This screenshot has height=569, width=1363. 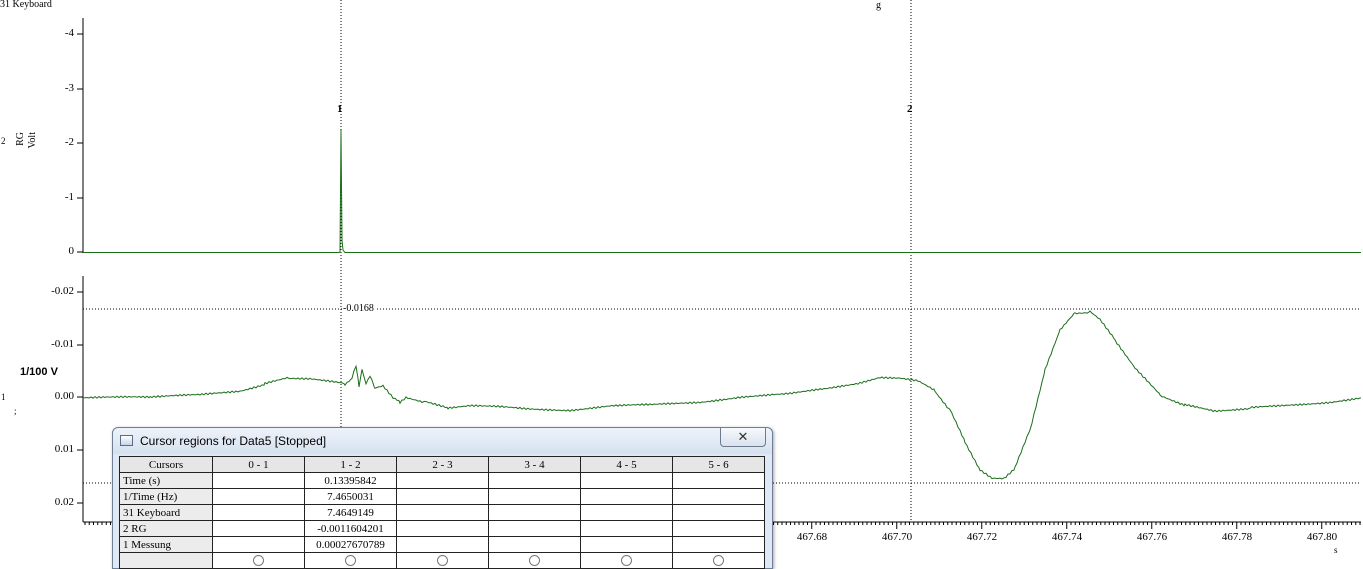 I want to click on x-axis-unit: s, so click(x=1336, y=550).